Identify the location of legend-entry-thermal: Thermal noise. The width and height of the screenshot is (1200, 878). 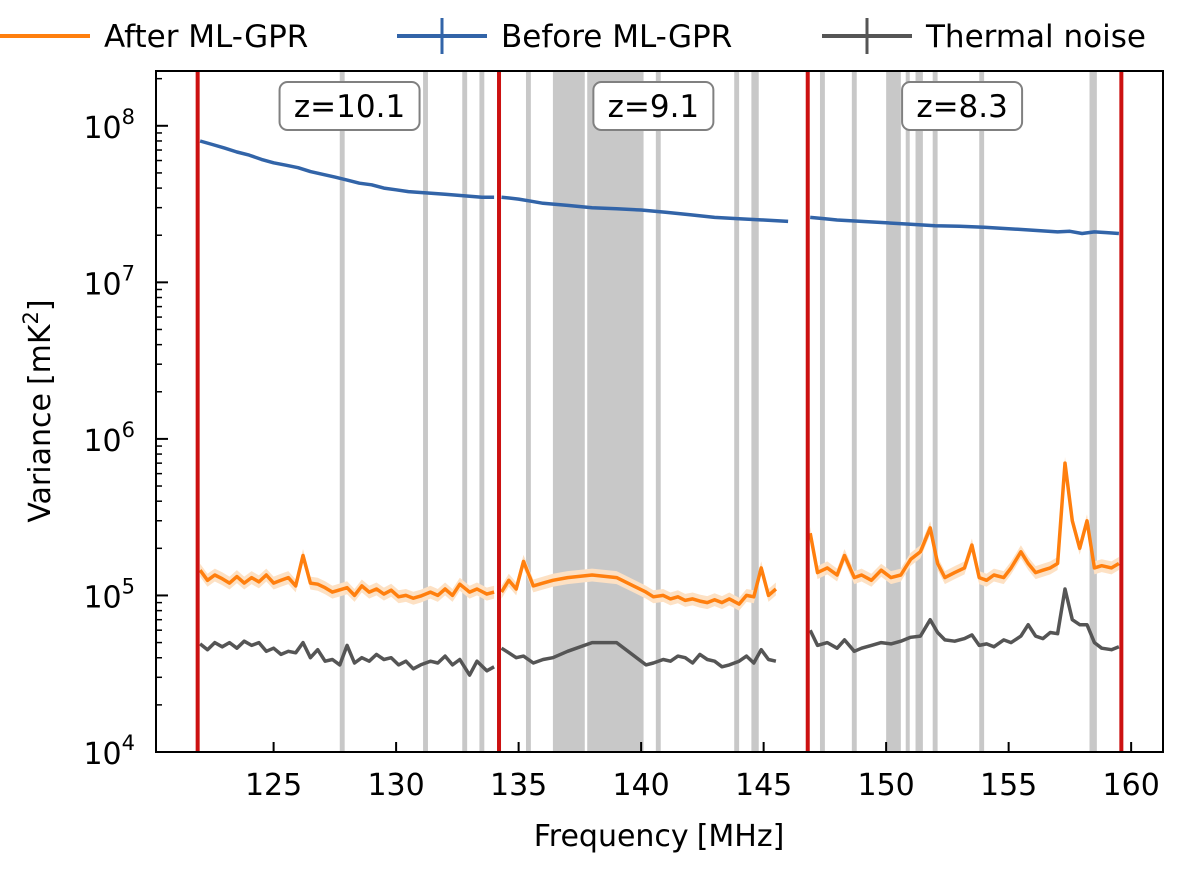
(984, 36).